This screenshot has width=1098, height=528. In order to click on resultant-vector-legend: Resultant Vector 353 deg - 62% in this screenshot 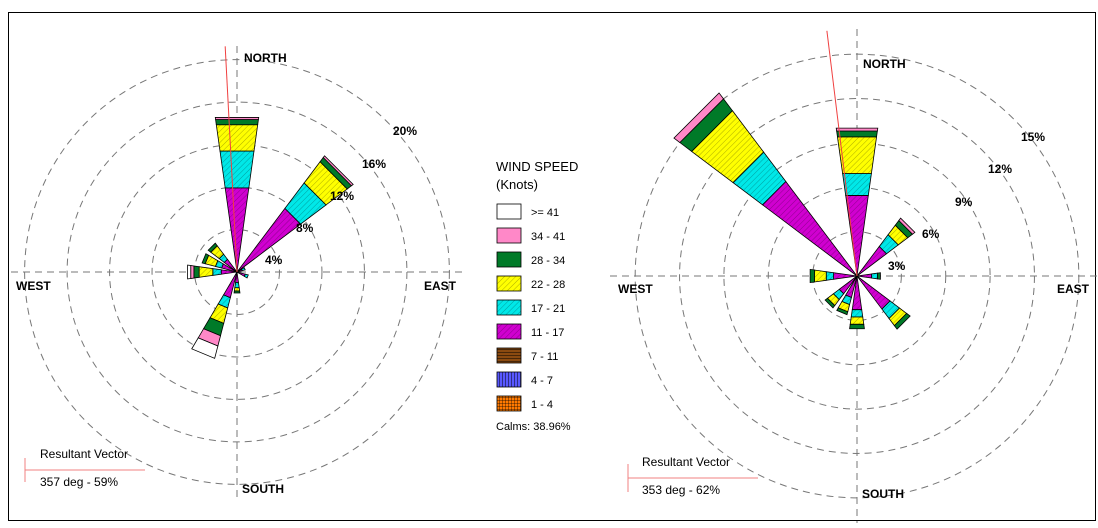, I will do `click(692, 476)`.